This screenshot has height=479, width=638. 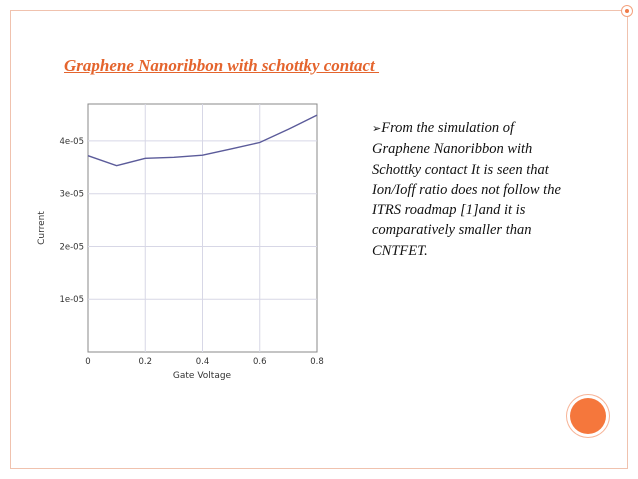 What do you see at coordinates (202, 140) in the screenshot?
I see `series-line` at bounding box center [202, 140].